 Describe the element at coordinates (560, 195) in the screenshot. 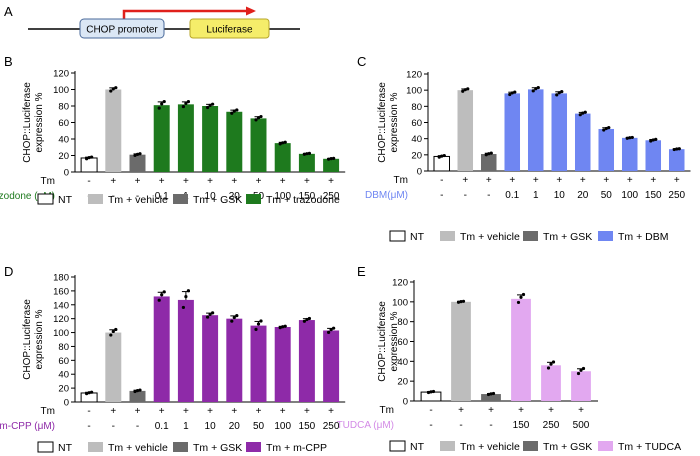

I see `dose-row-value: 10` at that location.